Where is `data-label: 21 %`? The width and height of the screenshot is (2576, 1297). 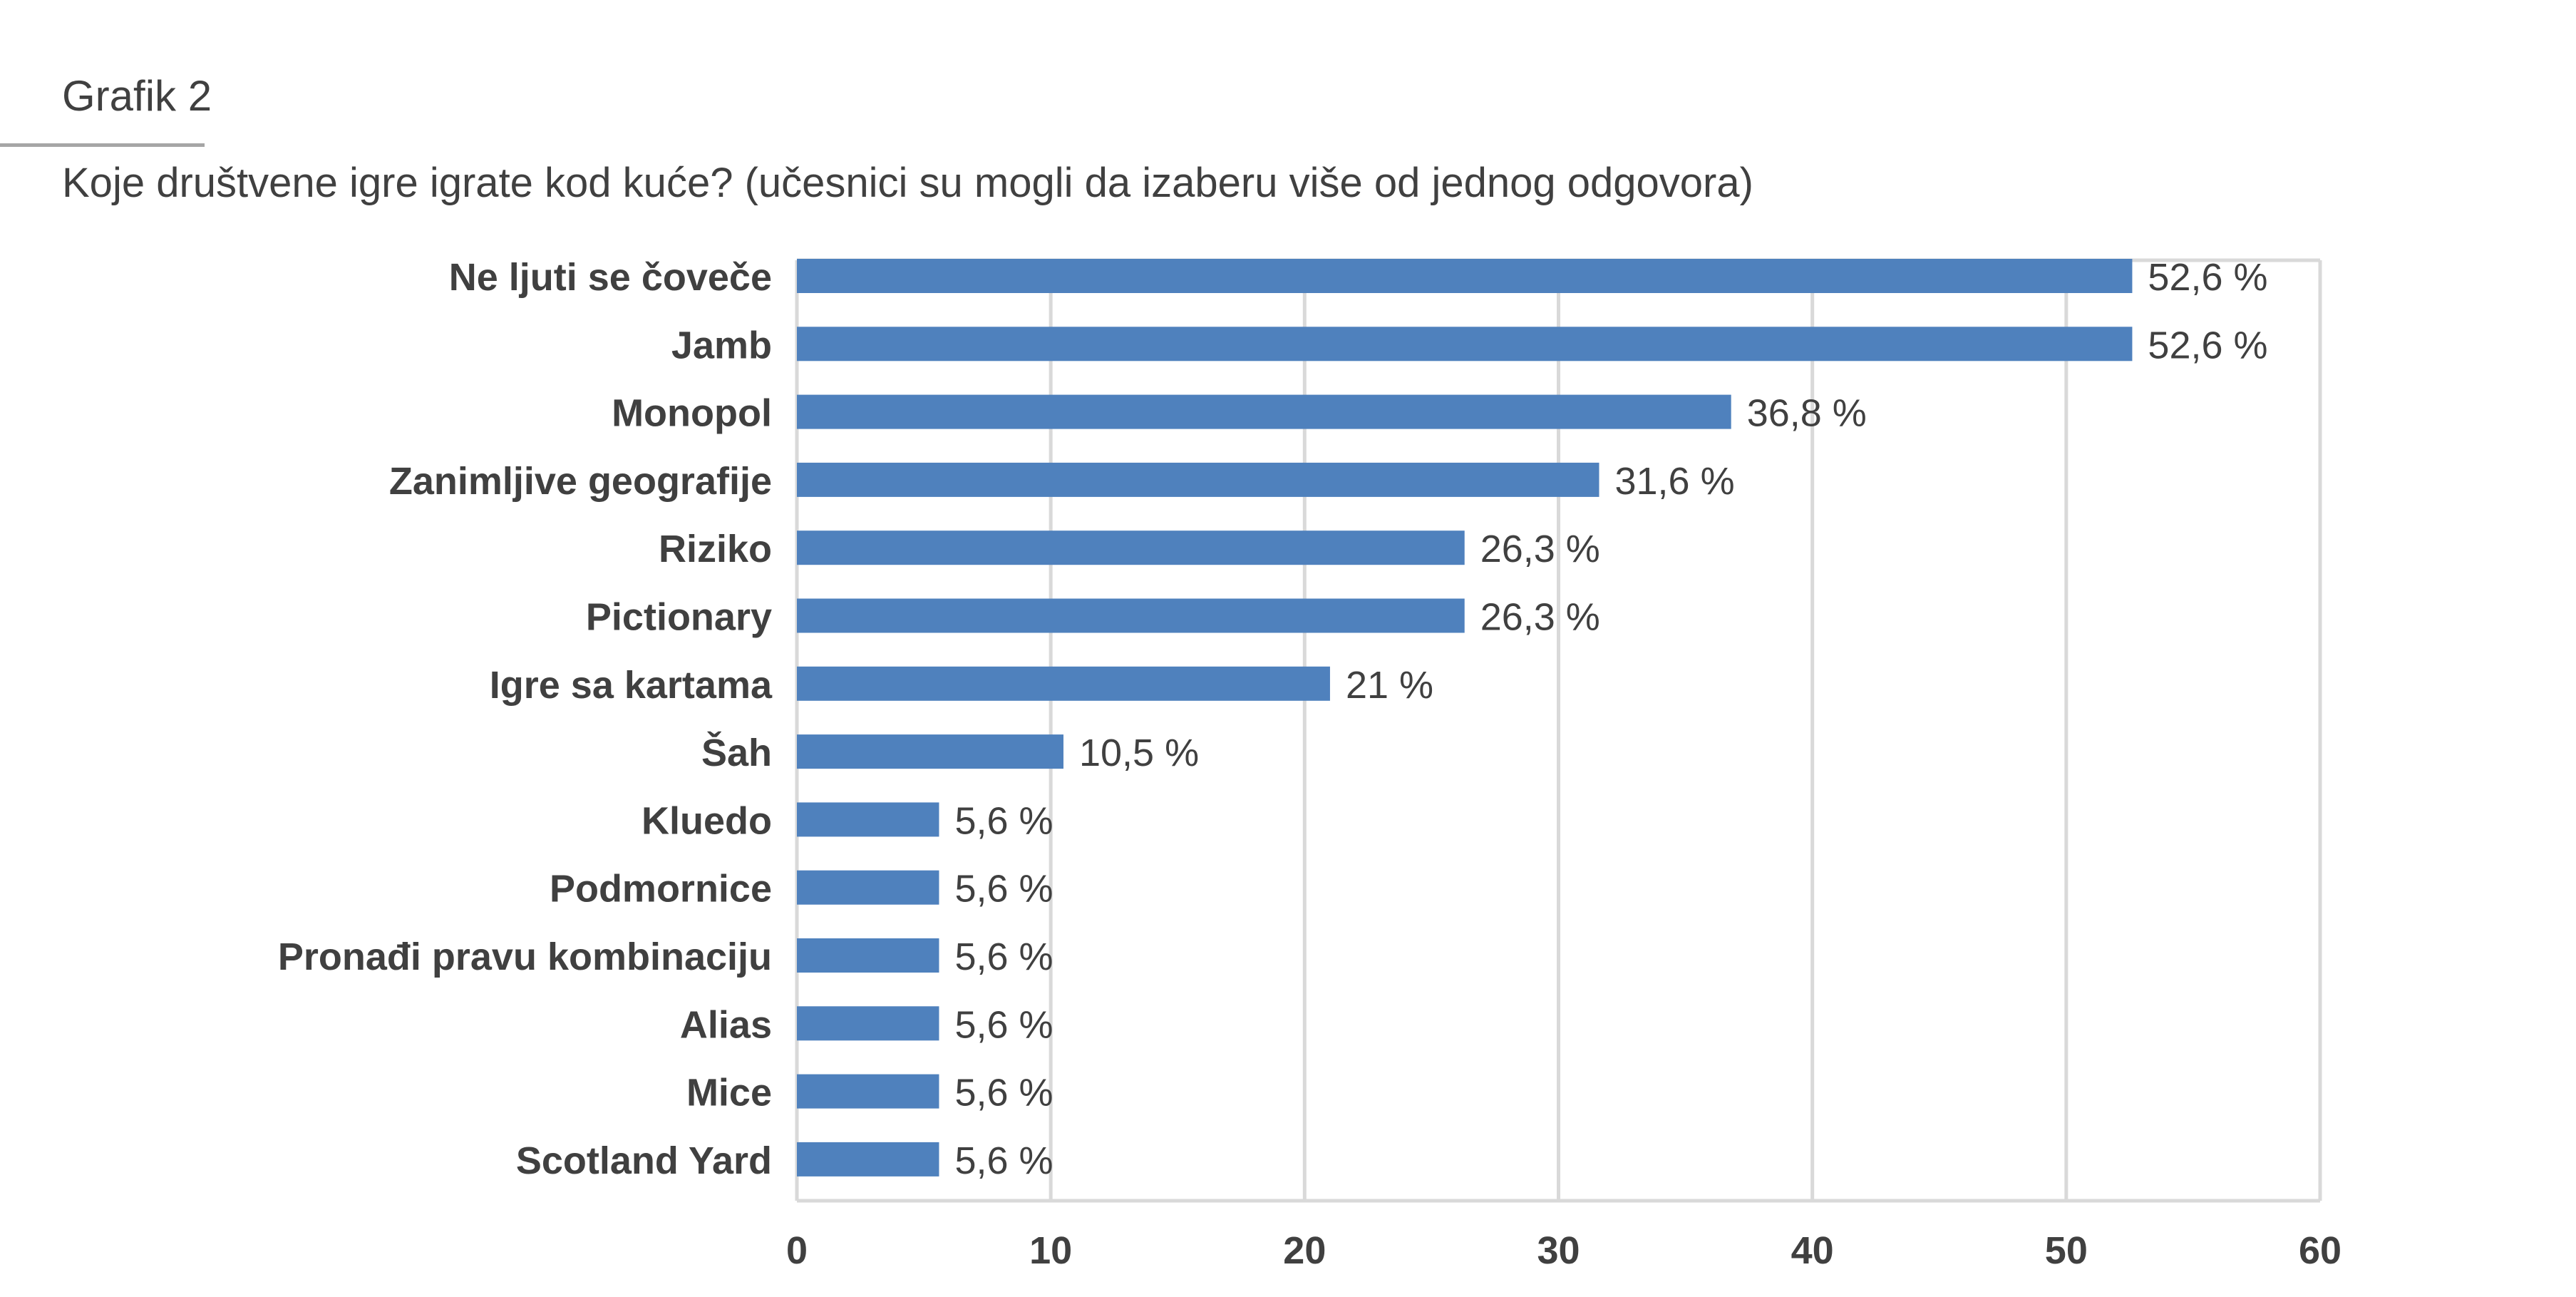 data-label: 21 % is located at coordinates (1389, 685).